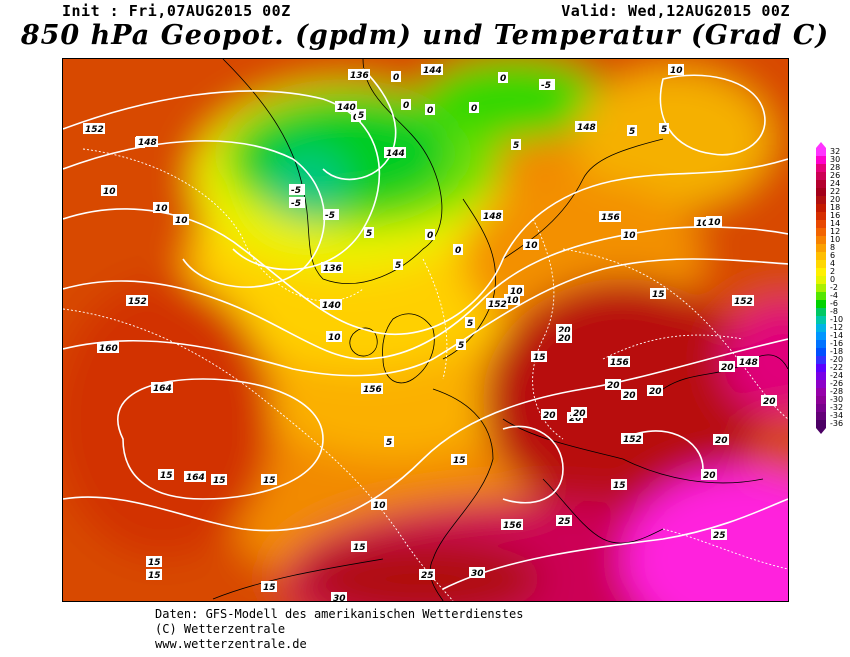  I want to click on legend-entry: 28, so click(831, 167).